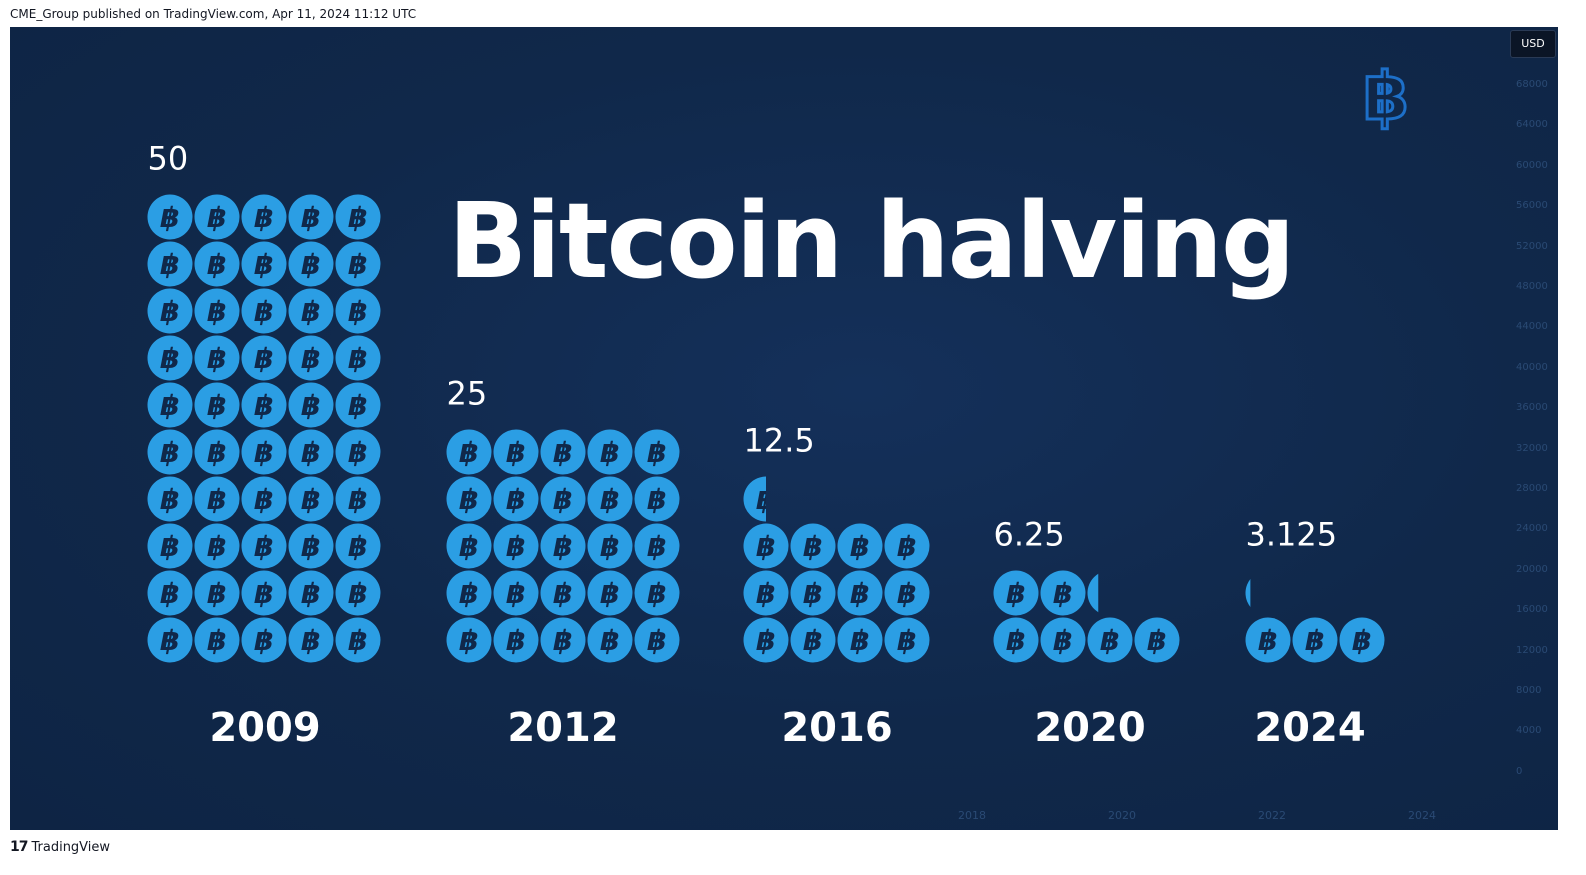 Image resolution: width=1586 pixels, height=875 pixels. I want to click on price-tick: 60000, so click(1532, 165).